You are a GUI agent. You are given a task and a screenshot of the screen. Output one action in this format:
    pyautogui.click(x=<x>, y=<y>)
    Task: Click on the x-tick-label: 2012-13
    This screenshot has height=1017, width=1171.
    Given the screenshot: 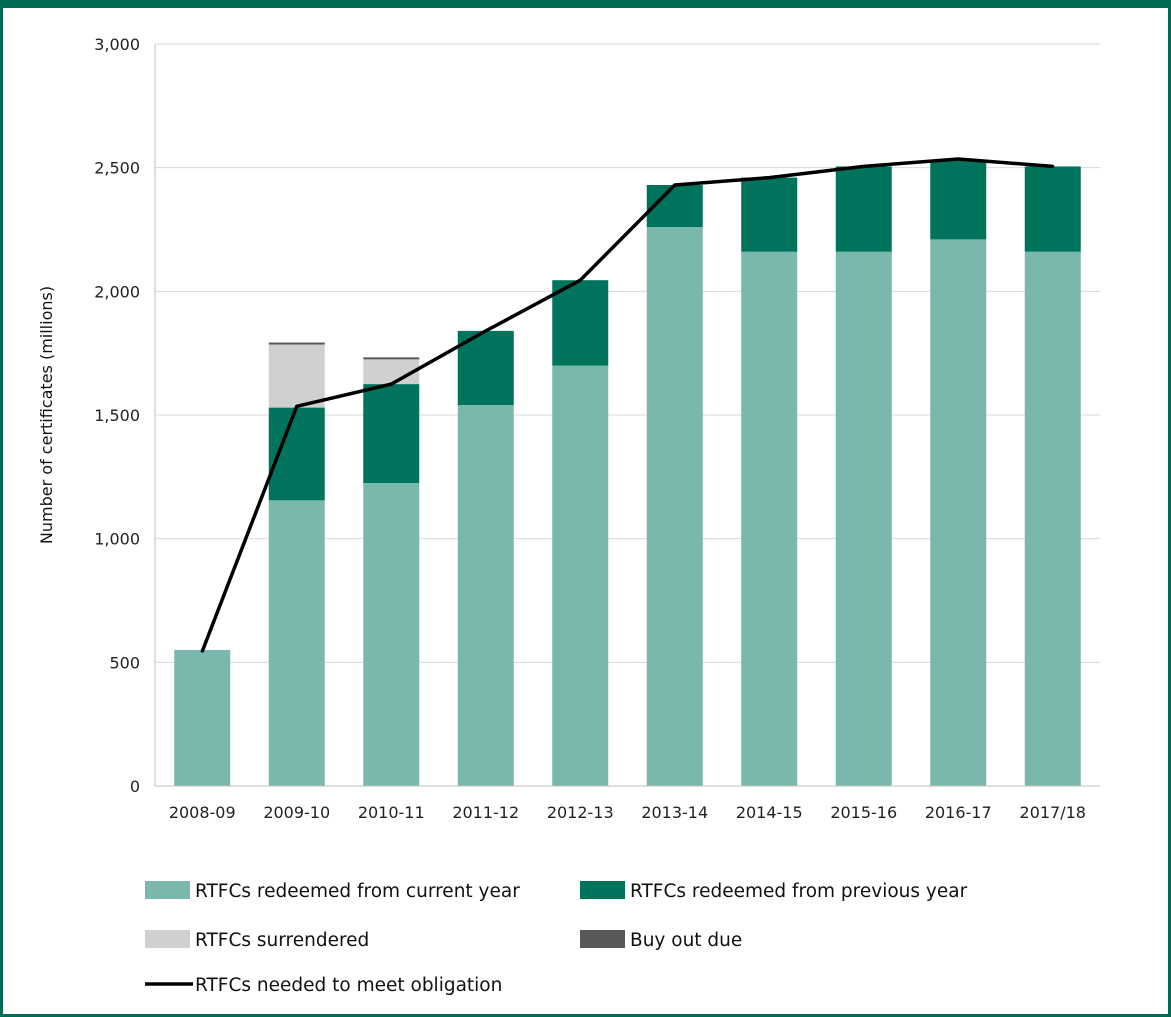 What is the action you would take?
    pyautogui.click(x=580, y=812)
    